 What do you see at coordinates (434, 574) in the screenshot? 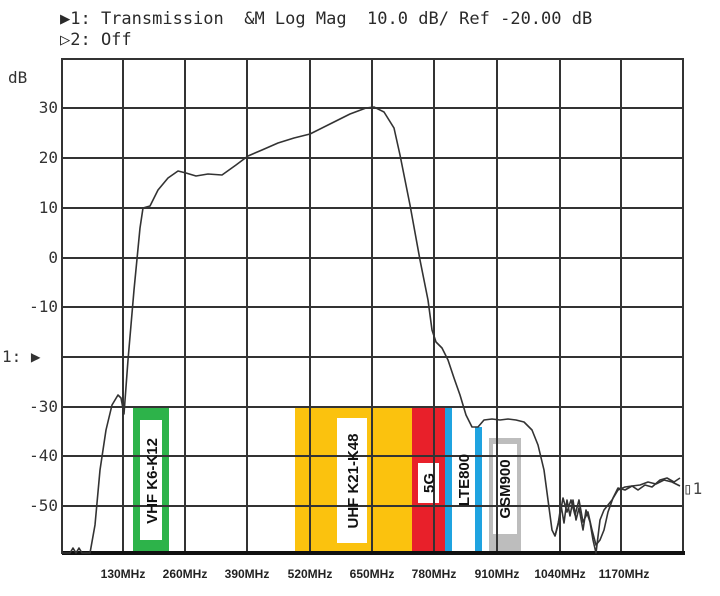
I see `x-tick-780: 780MHz` at bounding box center [434, 574].